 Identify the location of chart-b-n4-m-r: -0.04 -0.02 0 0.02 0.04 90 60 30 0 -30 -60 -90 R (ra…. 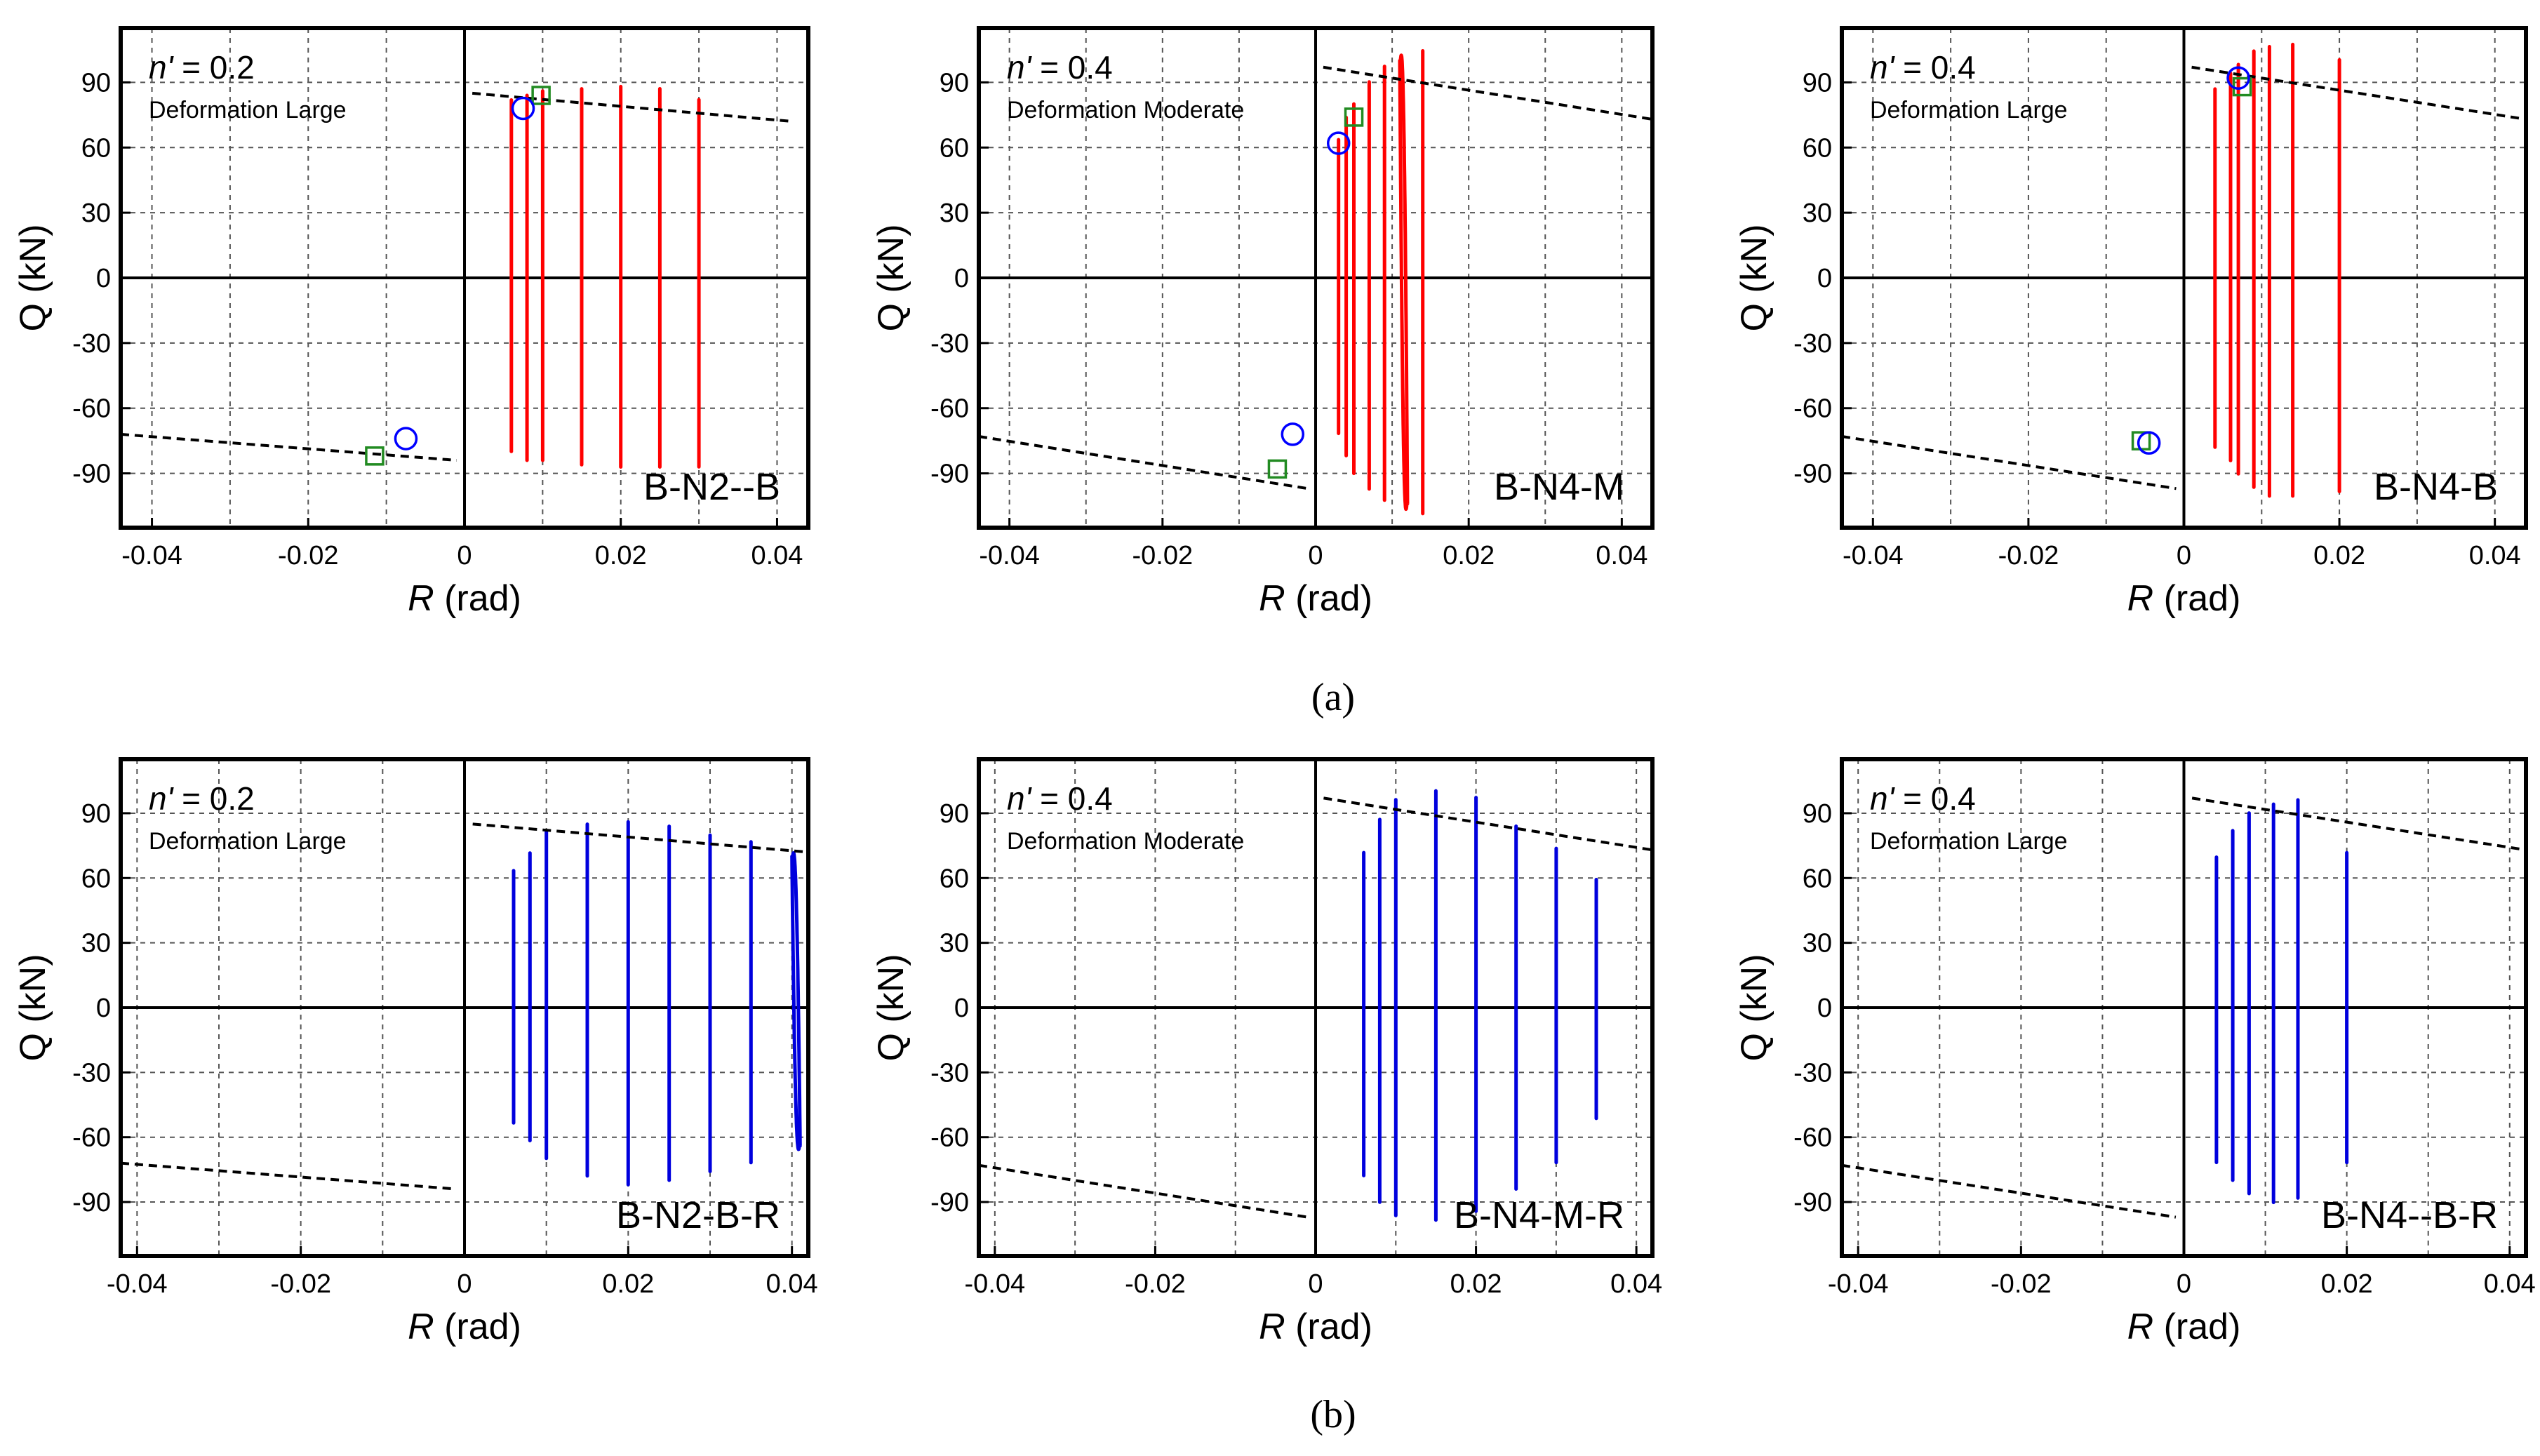
(1266, 1052).